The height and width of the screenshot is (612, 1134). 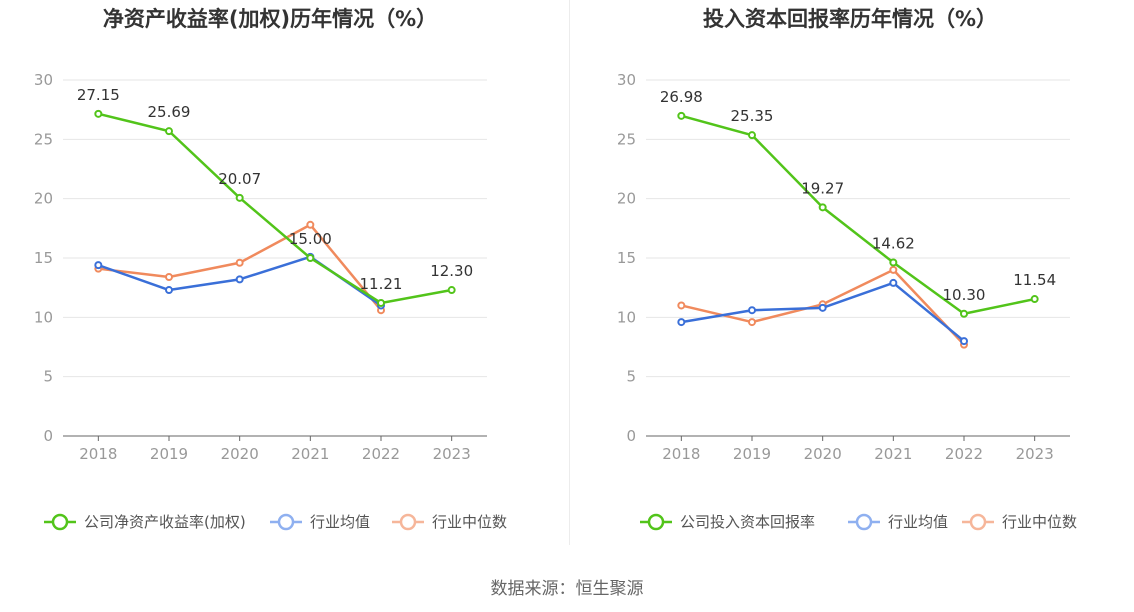 I want to click on data-label: 26.98, so click(x=681, y=97).